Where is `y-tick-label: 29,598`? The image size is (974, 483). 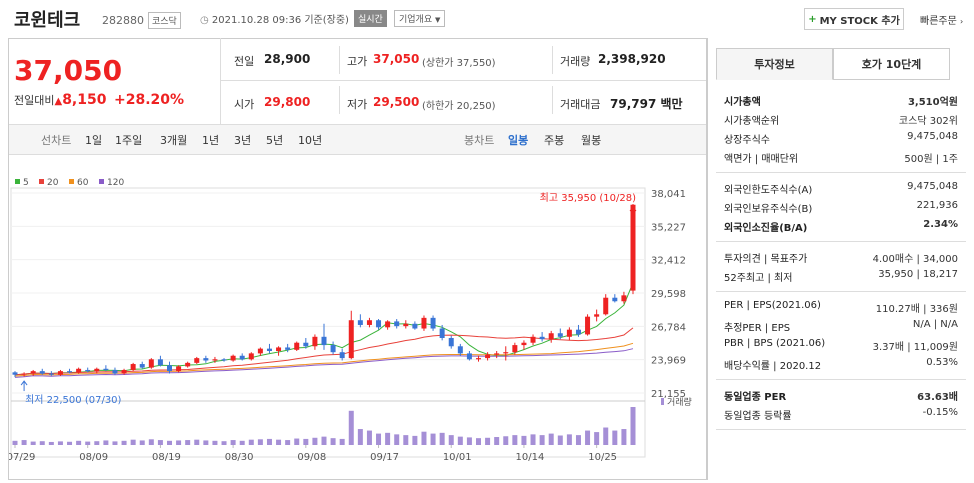
y-tick-label: 29,598 is located at coordinates (668, 294).